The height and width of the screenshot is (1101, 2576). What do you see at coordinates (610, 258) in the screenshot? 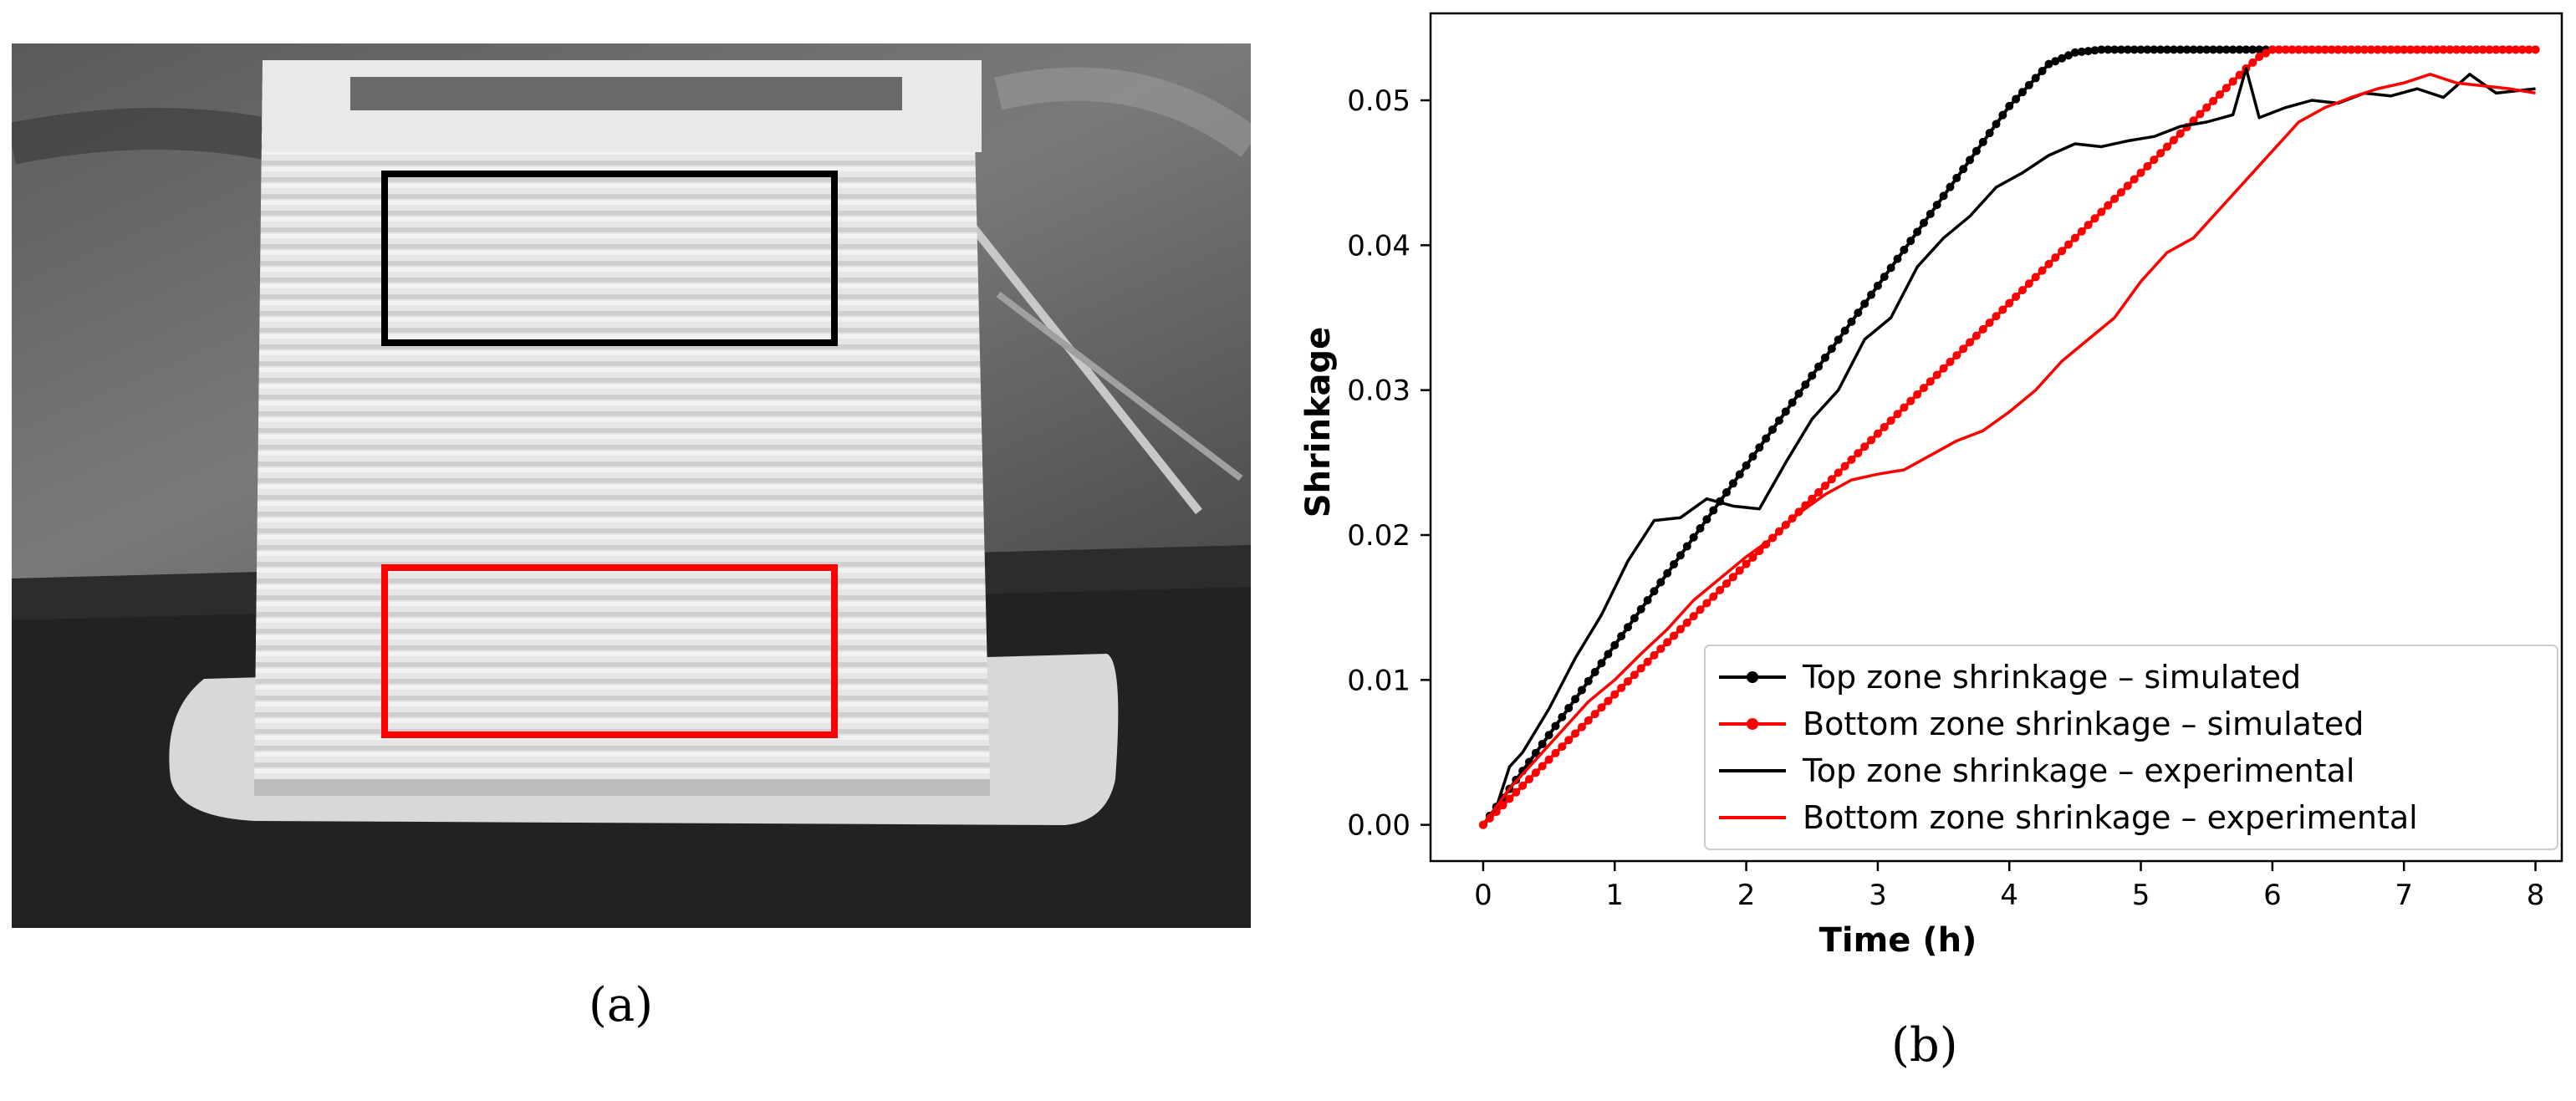
I see `top-zone-box` at bounding box center [610, 258].